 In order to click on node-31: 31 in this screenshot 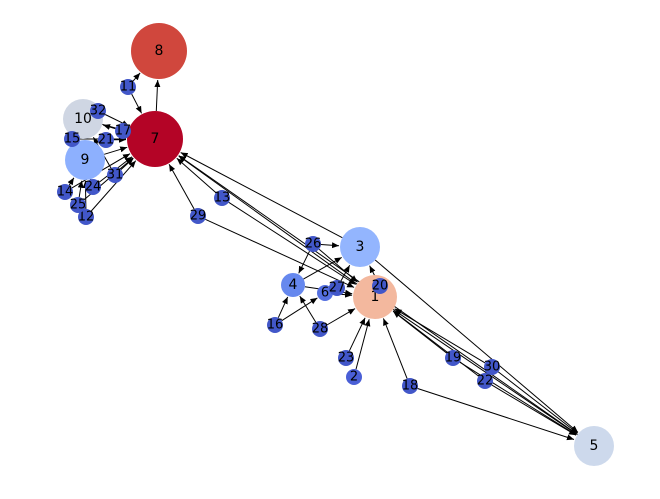, I will do `click(115, 175)`.